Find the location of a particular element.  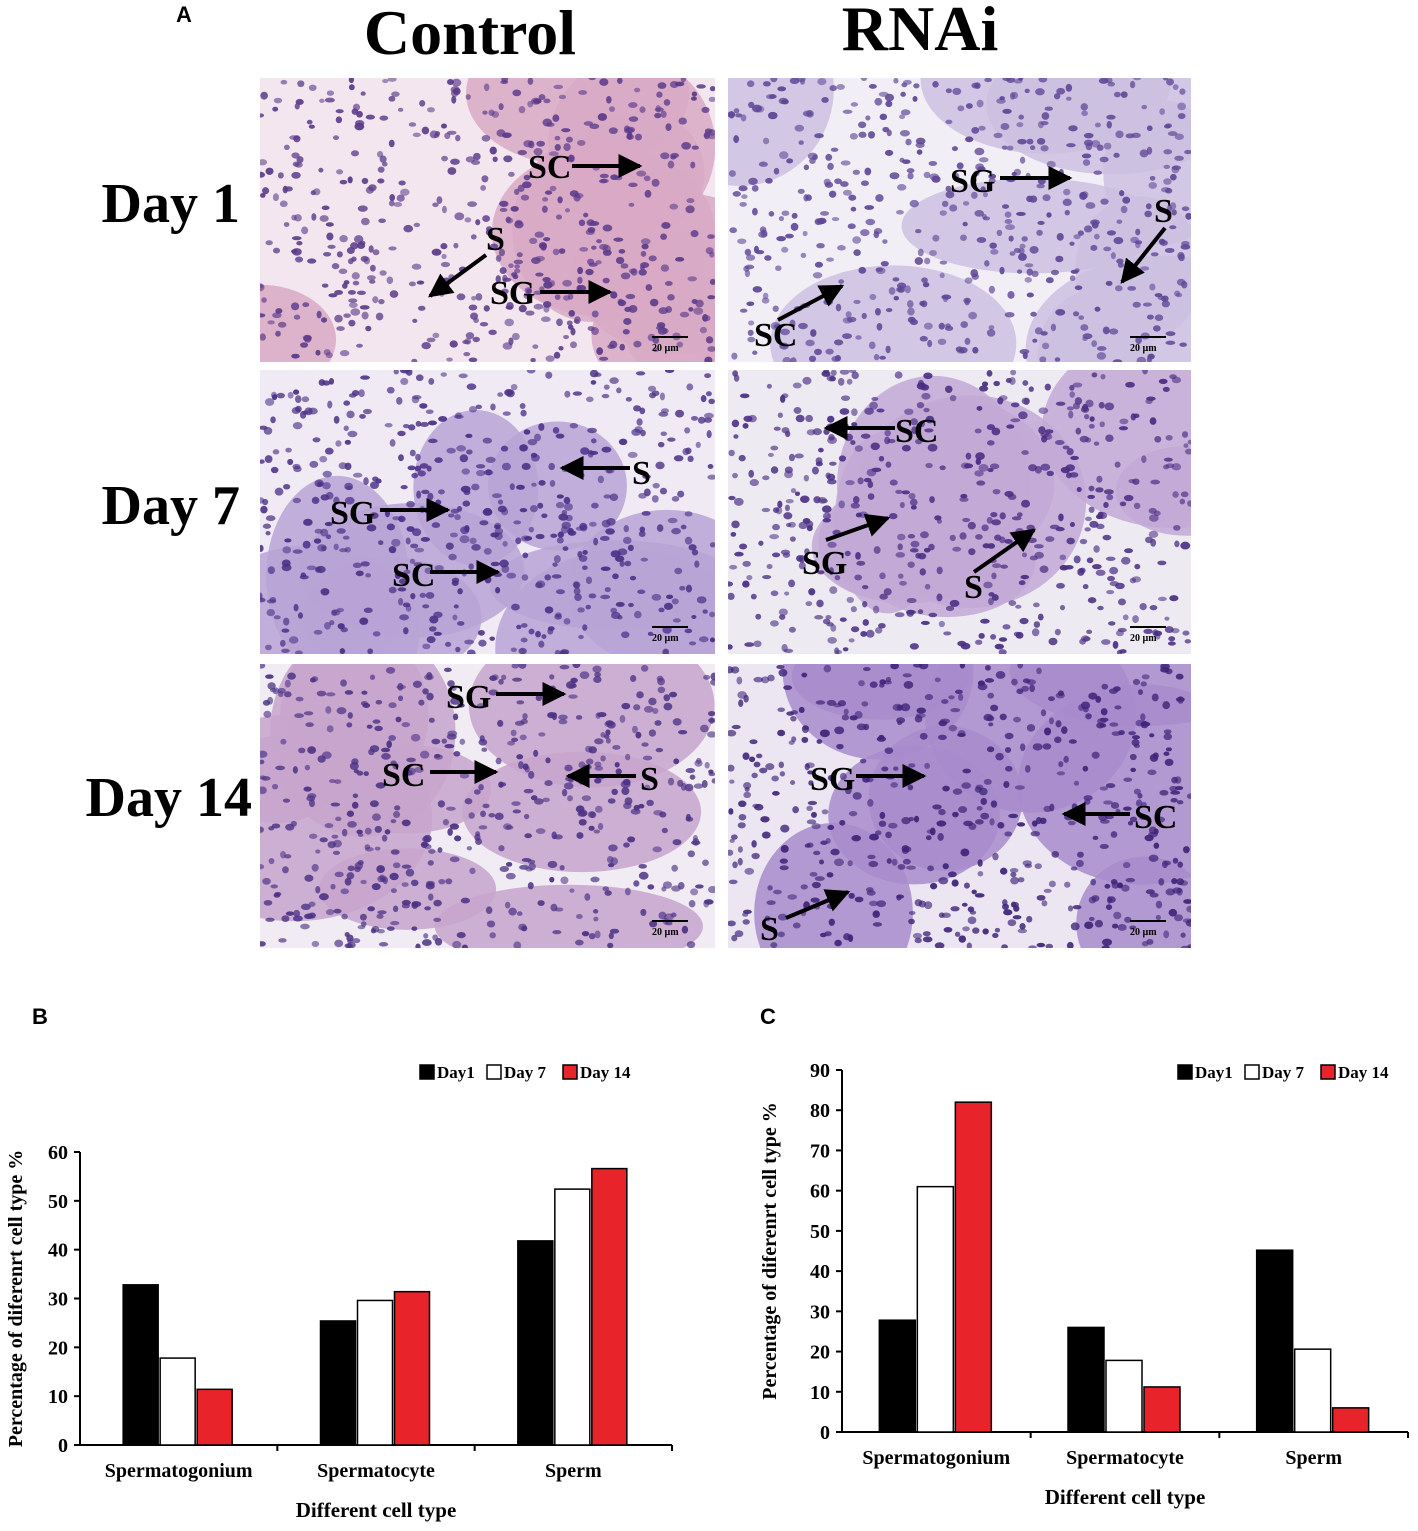

y-tick-label: 70 is located at coordinates (820, 1151).